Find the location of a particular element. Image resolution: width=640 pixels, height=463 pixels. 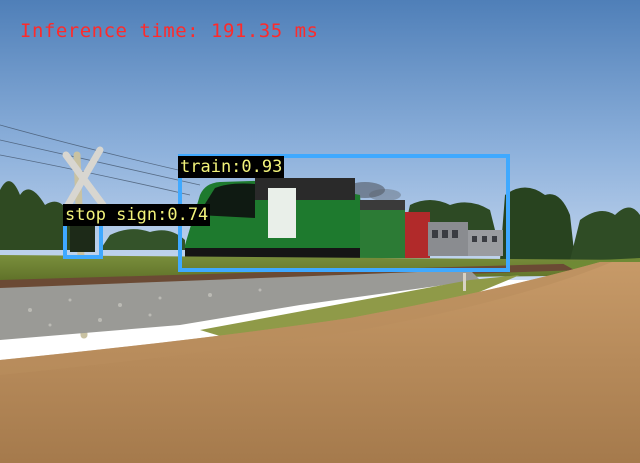

detection-label-stop-sign: stop sign:0.74 is located at coordinates (137, 215).